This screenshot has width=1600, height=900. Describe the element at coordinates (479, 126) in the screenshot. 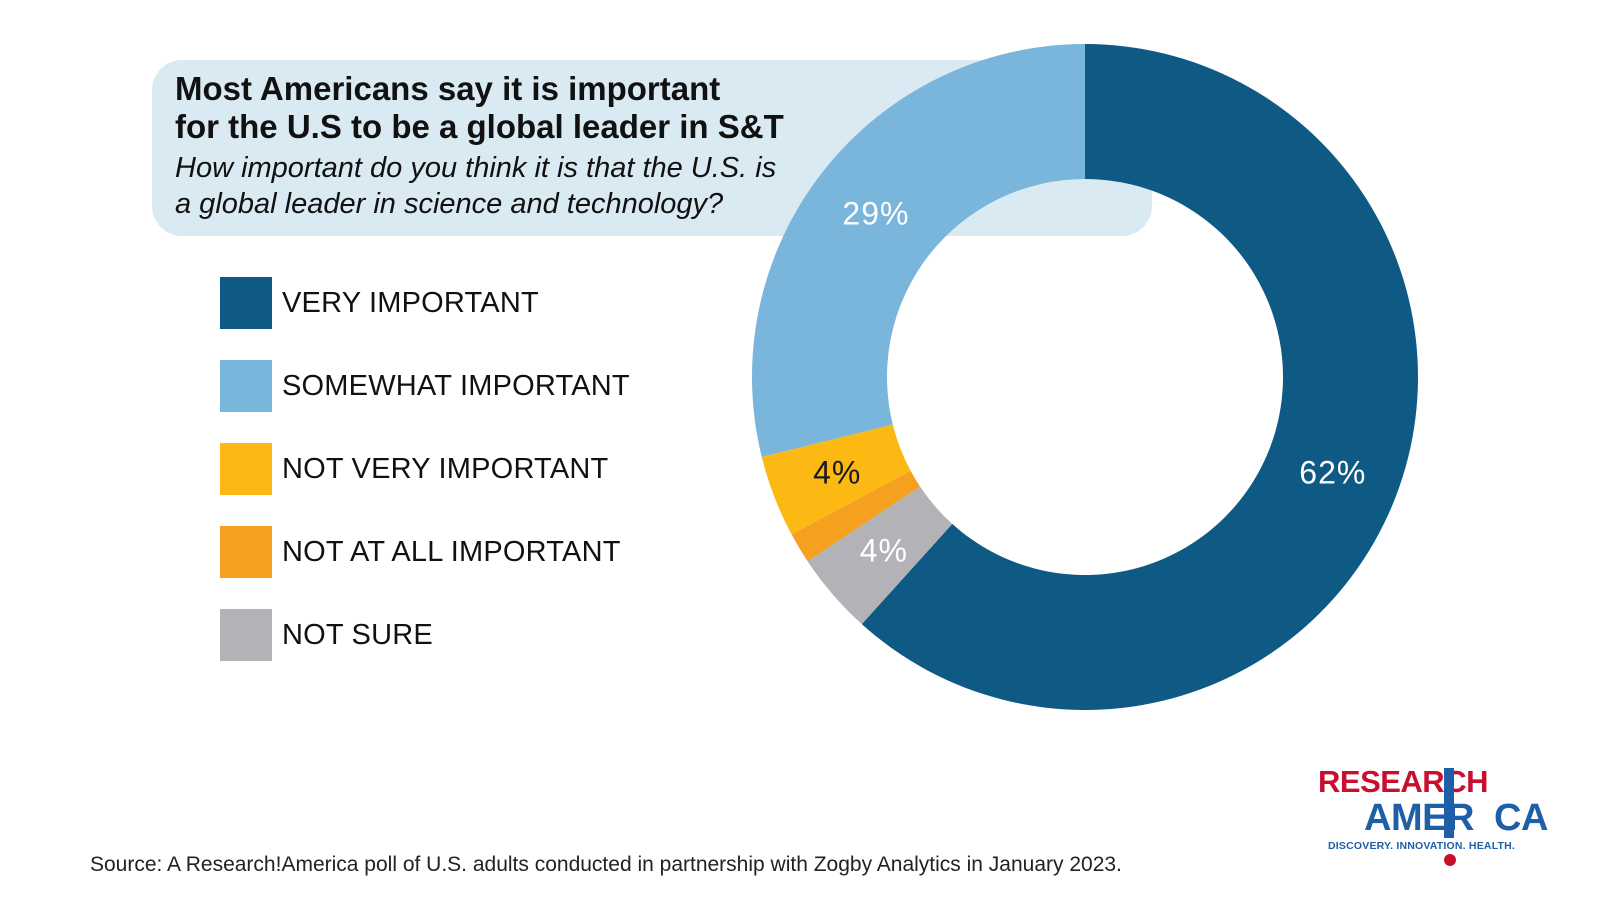

I see `chart-title-line-2: for the U.S to be a global leader in S&T` at that location.